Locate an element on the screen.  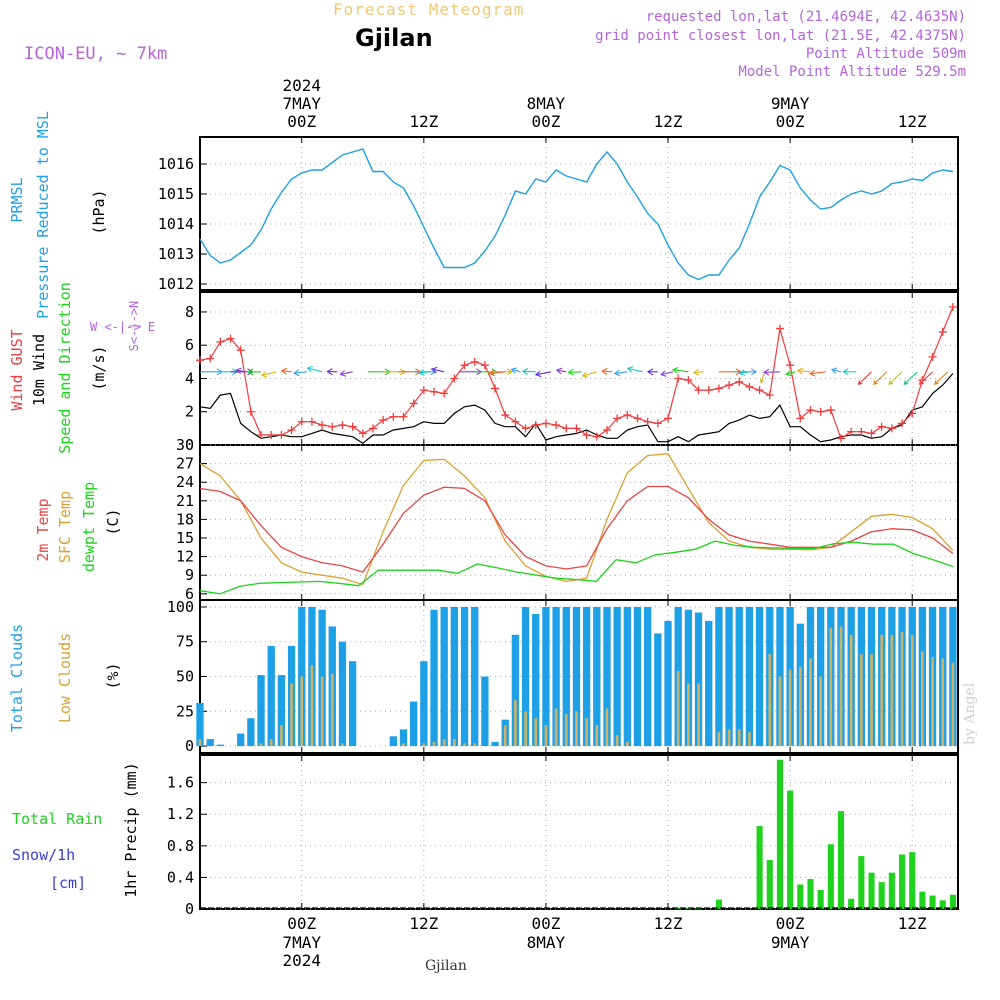
ytick-label-temperature-4: 18 is located at coordinates (185, 519).